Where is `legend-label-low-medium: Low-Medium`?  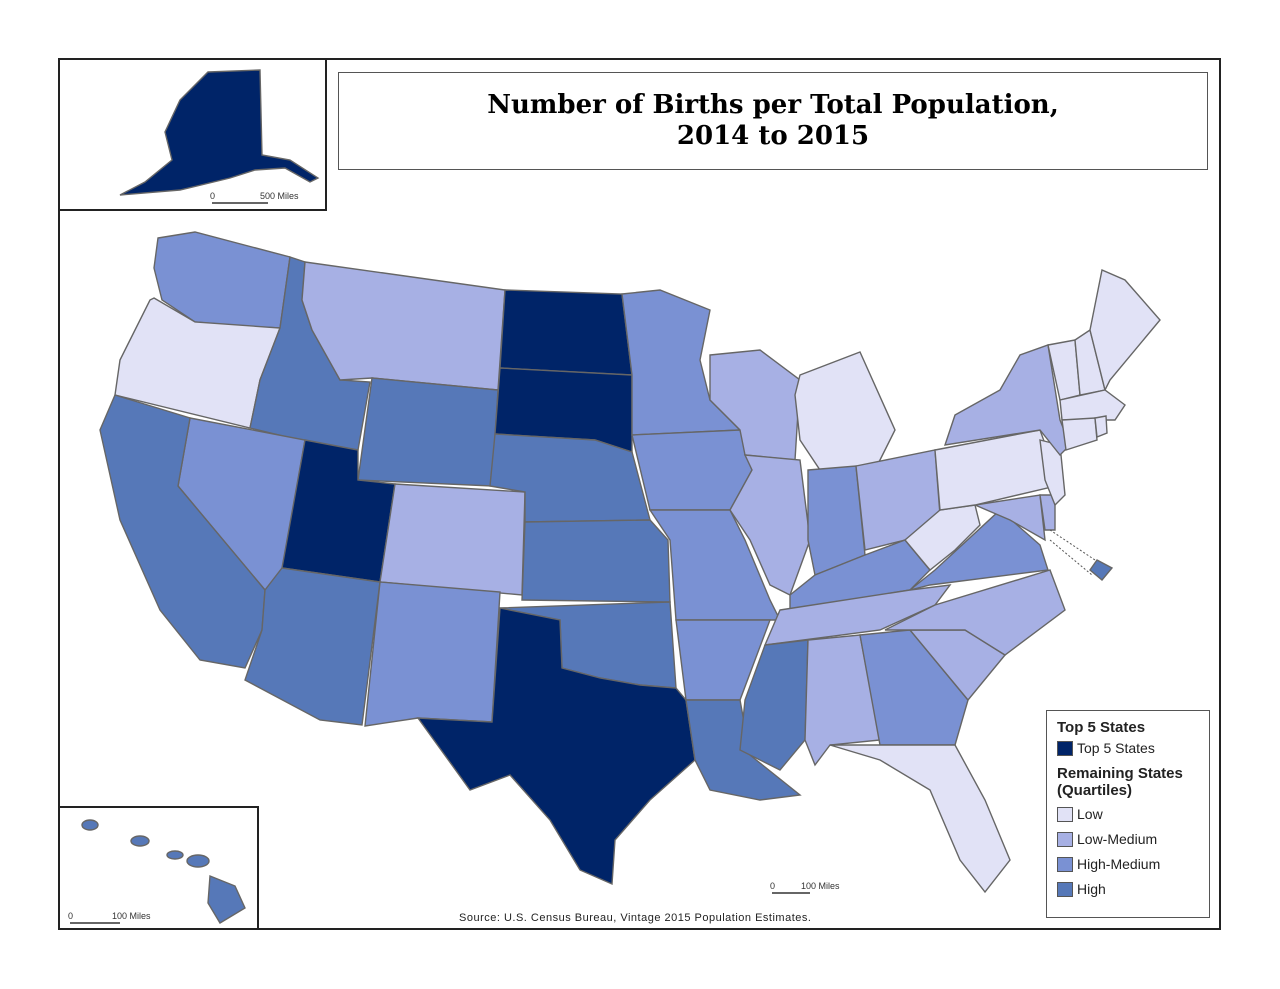 legend-label-low-medium: Low-Medium is located at coordinates (1117, 839).